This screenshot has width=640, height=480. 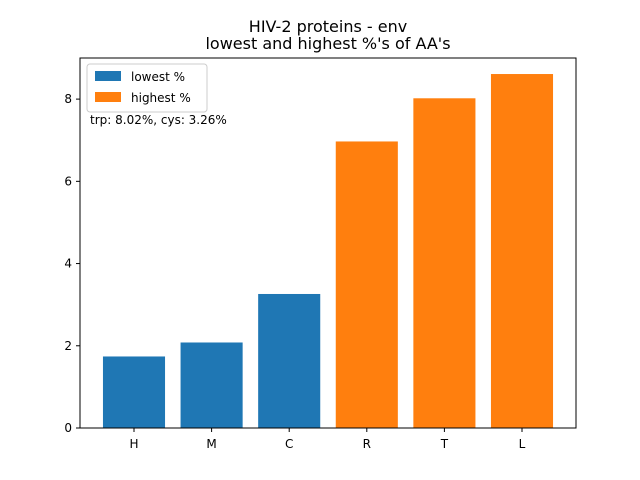 I want to click on legend-label-lowest: lowest %, so click(x=158, y=77).